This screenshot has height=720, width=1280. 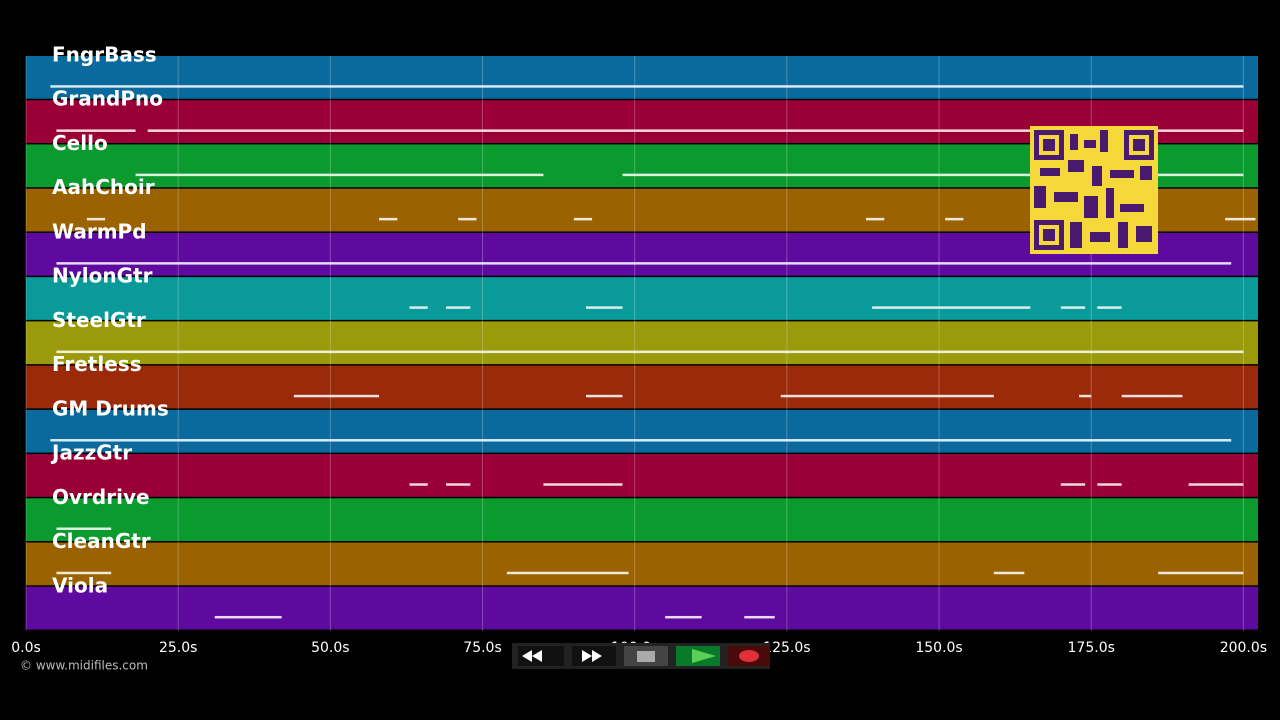 I want to click on x-tick-label: 50.0s, so click(x=330, y=648).